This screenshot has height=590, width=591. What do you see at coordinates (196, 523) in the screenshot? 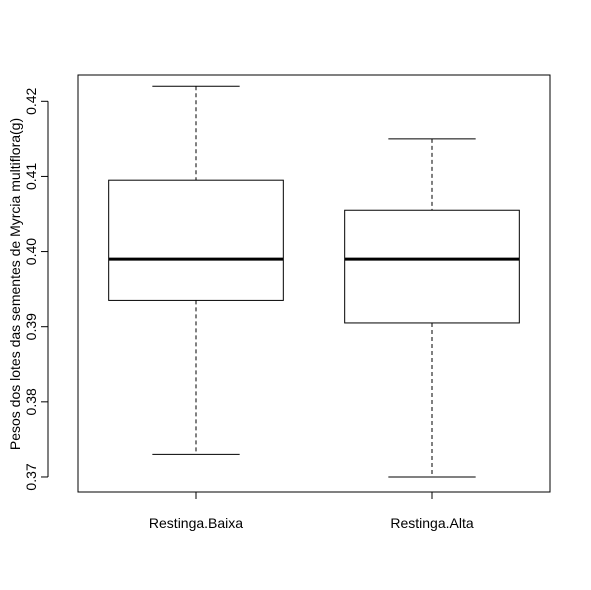
I see `x-tick-label: Restinga.Baixa` at bounding box center [196, 523].